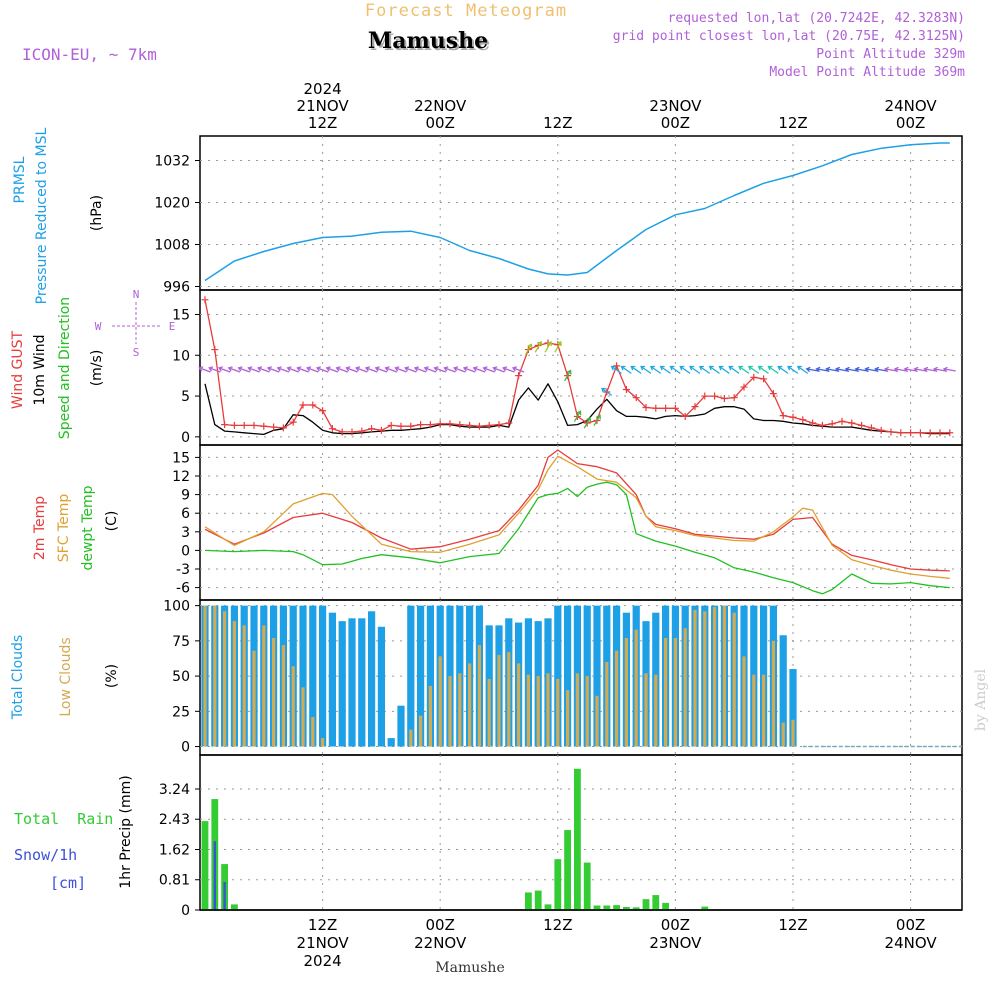 The height and width of the screenshot is (1000, 1000). Describe the element at coordinates (981, 699) in the screenshot. I see `watermark: by Angel` at that location.